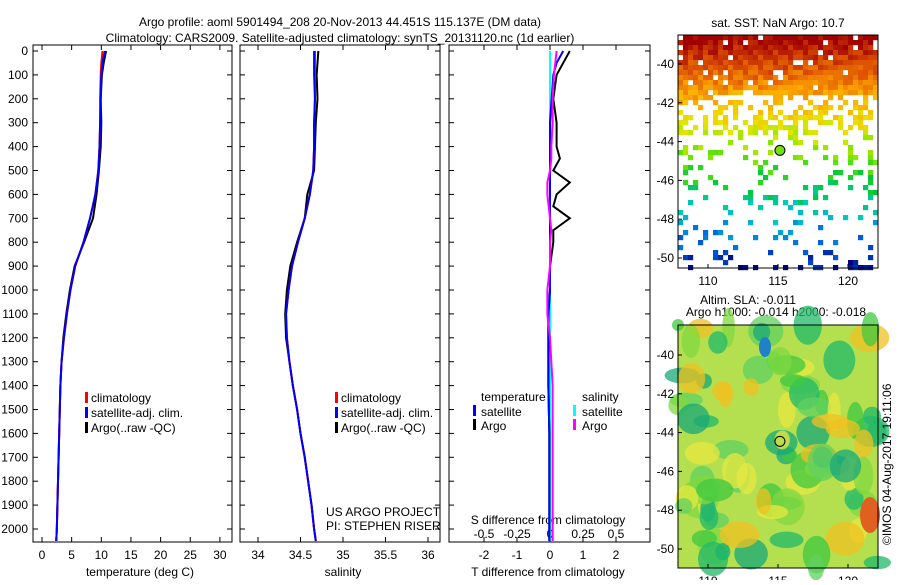  I want to click on legend-swatch, so click(336, 412).